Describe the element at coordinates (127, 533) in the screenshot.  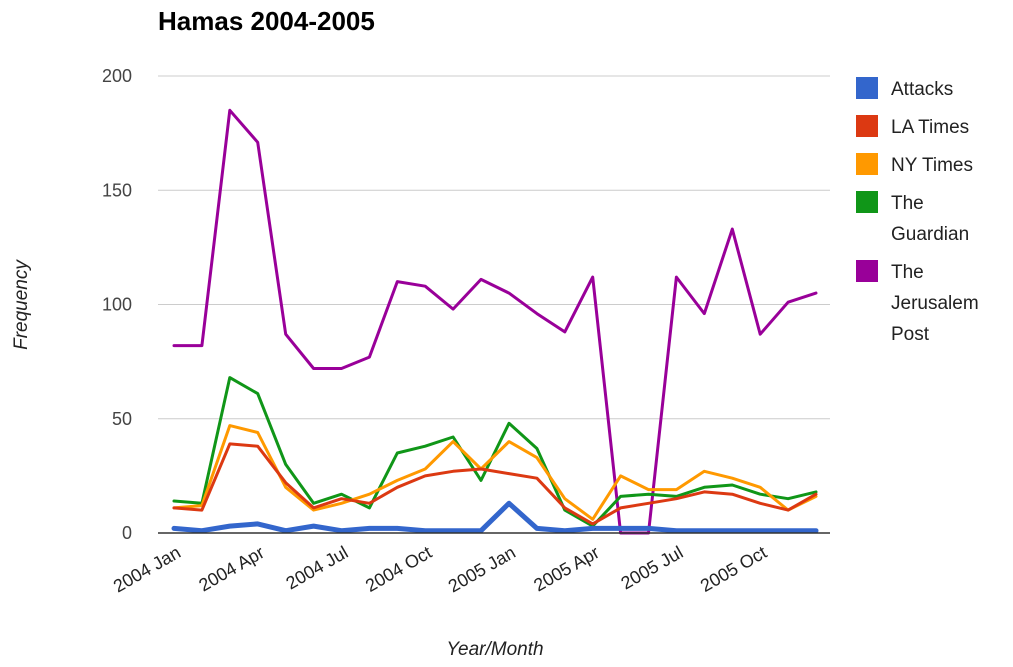
I see `y-tick-label: 0` at that location.